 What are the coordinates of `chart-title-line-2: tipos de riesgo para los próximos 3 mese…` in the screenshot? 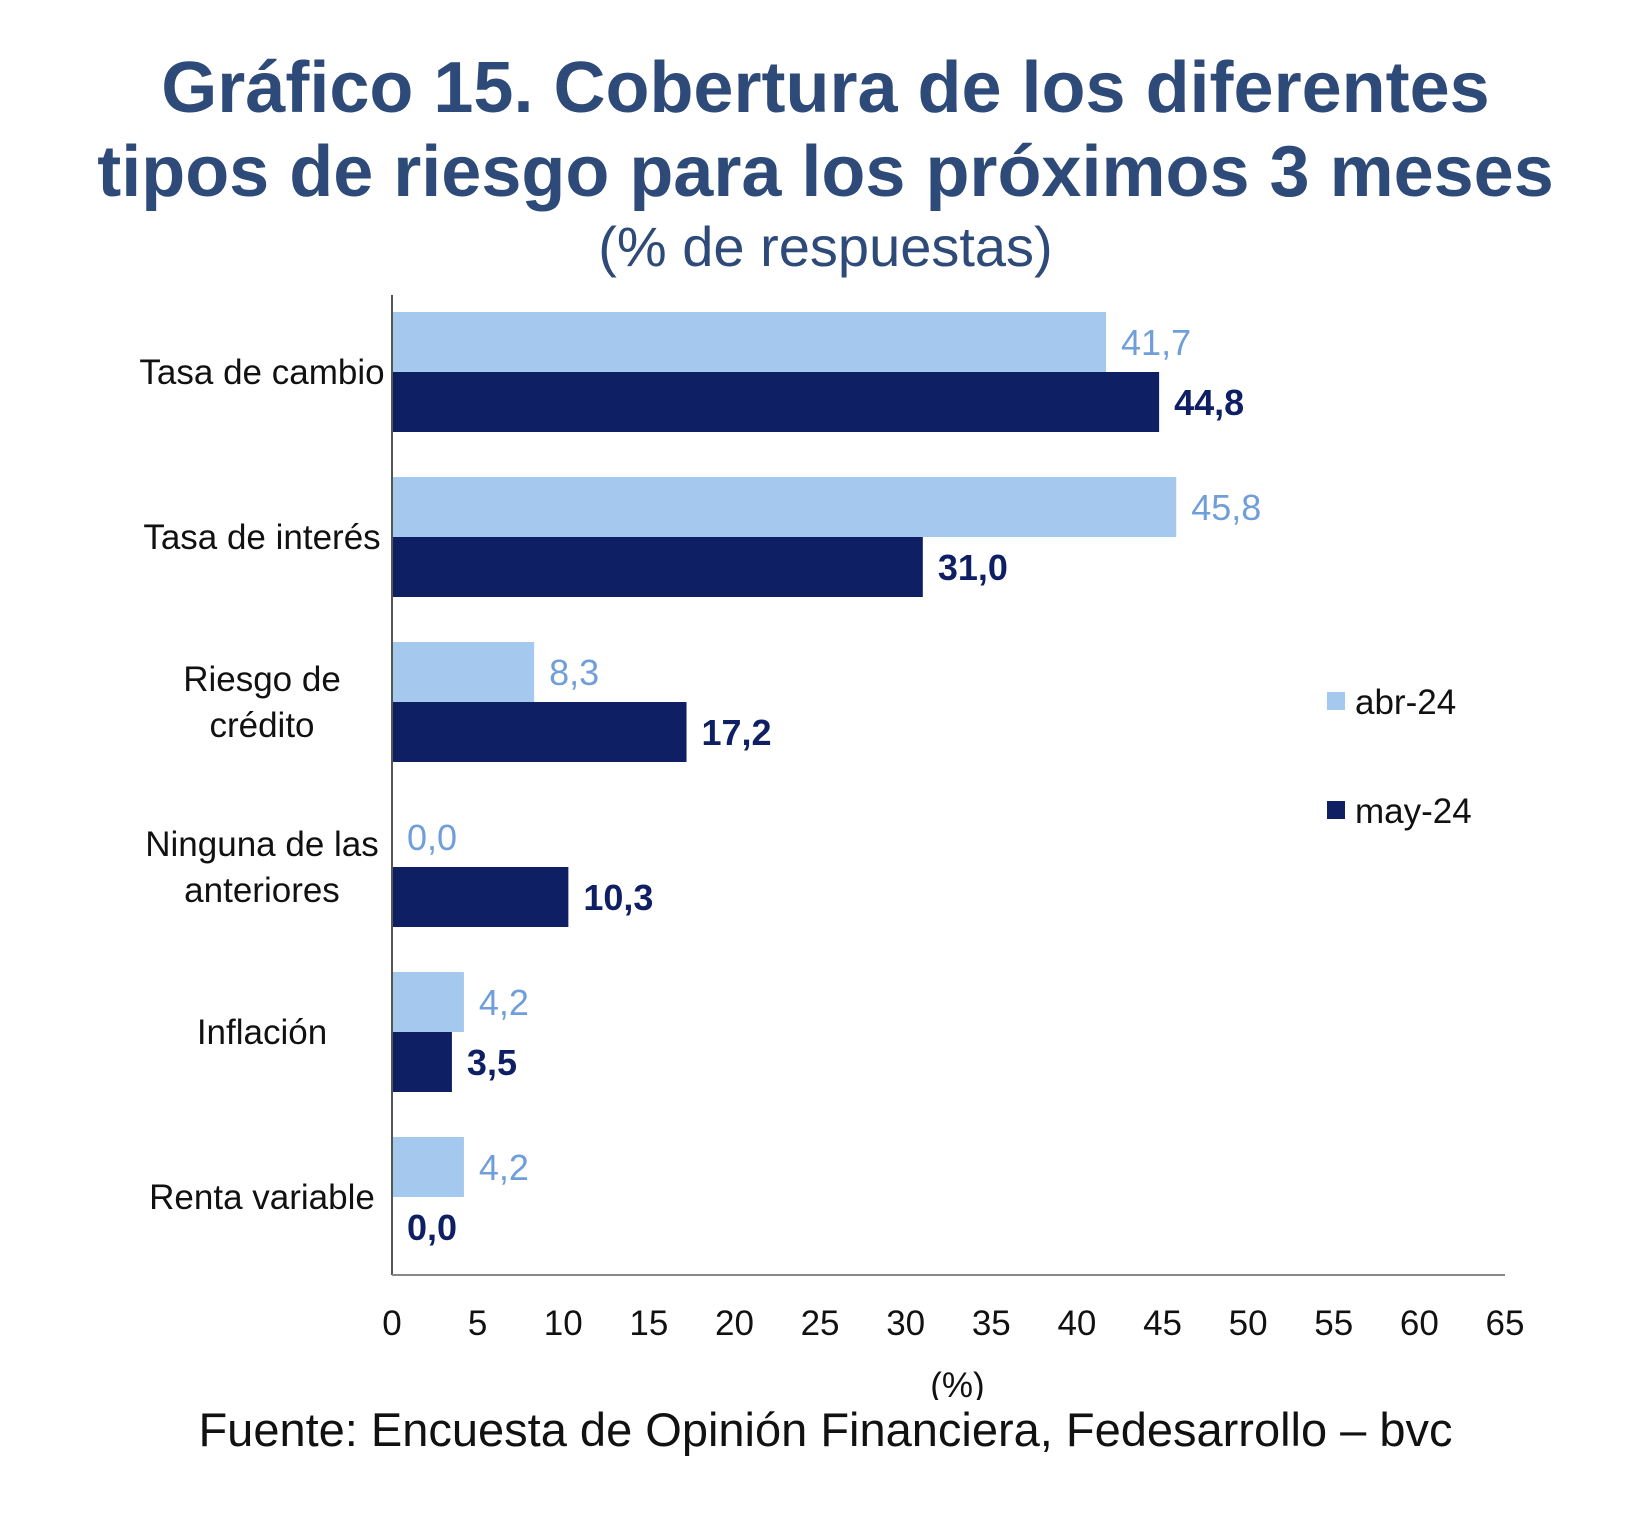 It's located at (825, 172).